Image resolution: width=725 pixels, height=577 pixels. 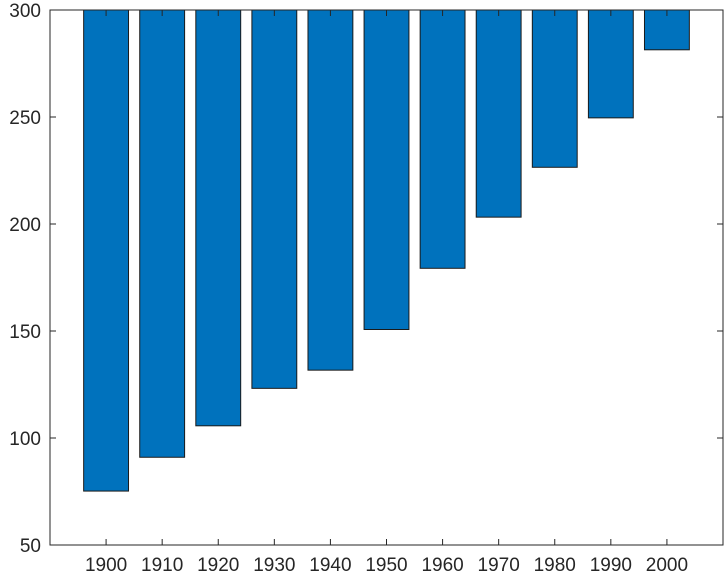 What do you see at coordinates (274, 199) in the screenshot?
I see `bar-1930` at bounding box center [274, 199].